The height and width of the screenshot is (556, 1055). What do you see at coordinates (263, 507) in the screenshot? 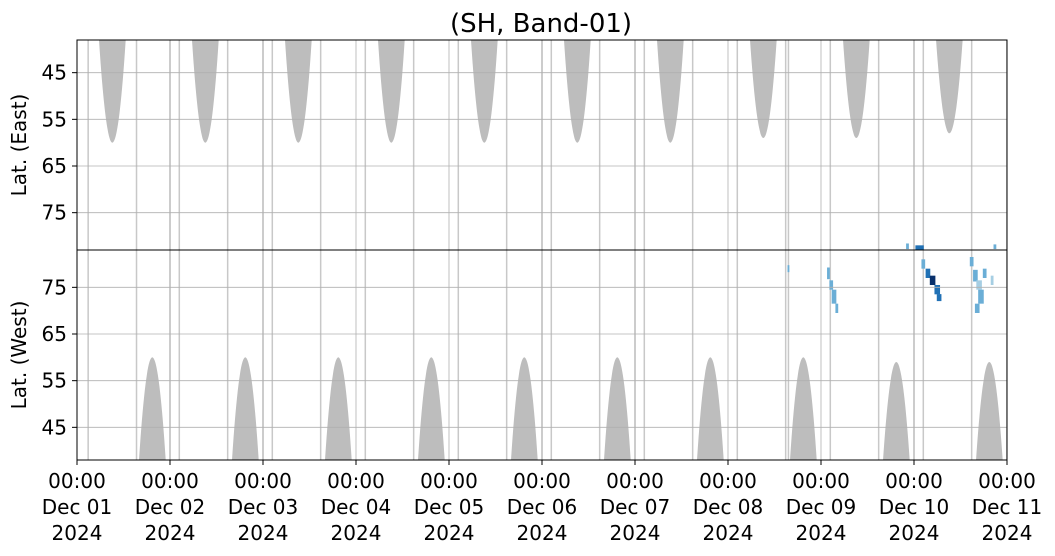
I see `x-tick-date: Dec 03` at bounding box center [263, 507].